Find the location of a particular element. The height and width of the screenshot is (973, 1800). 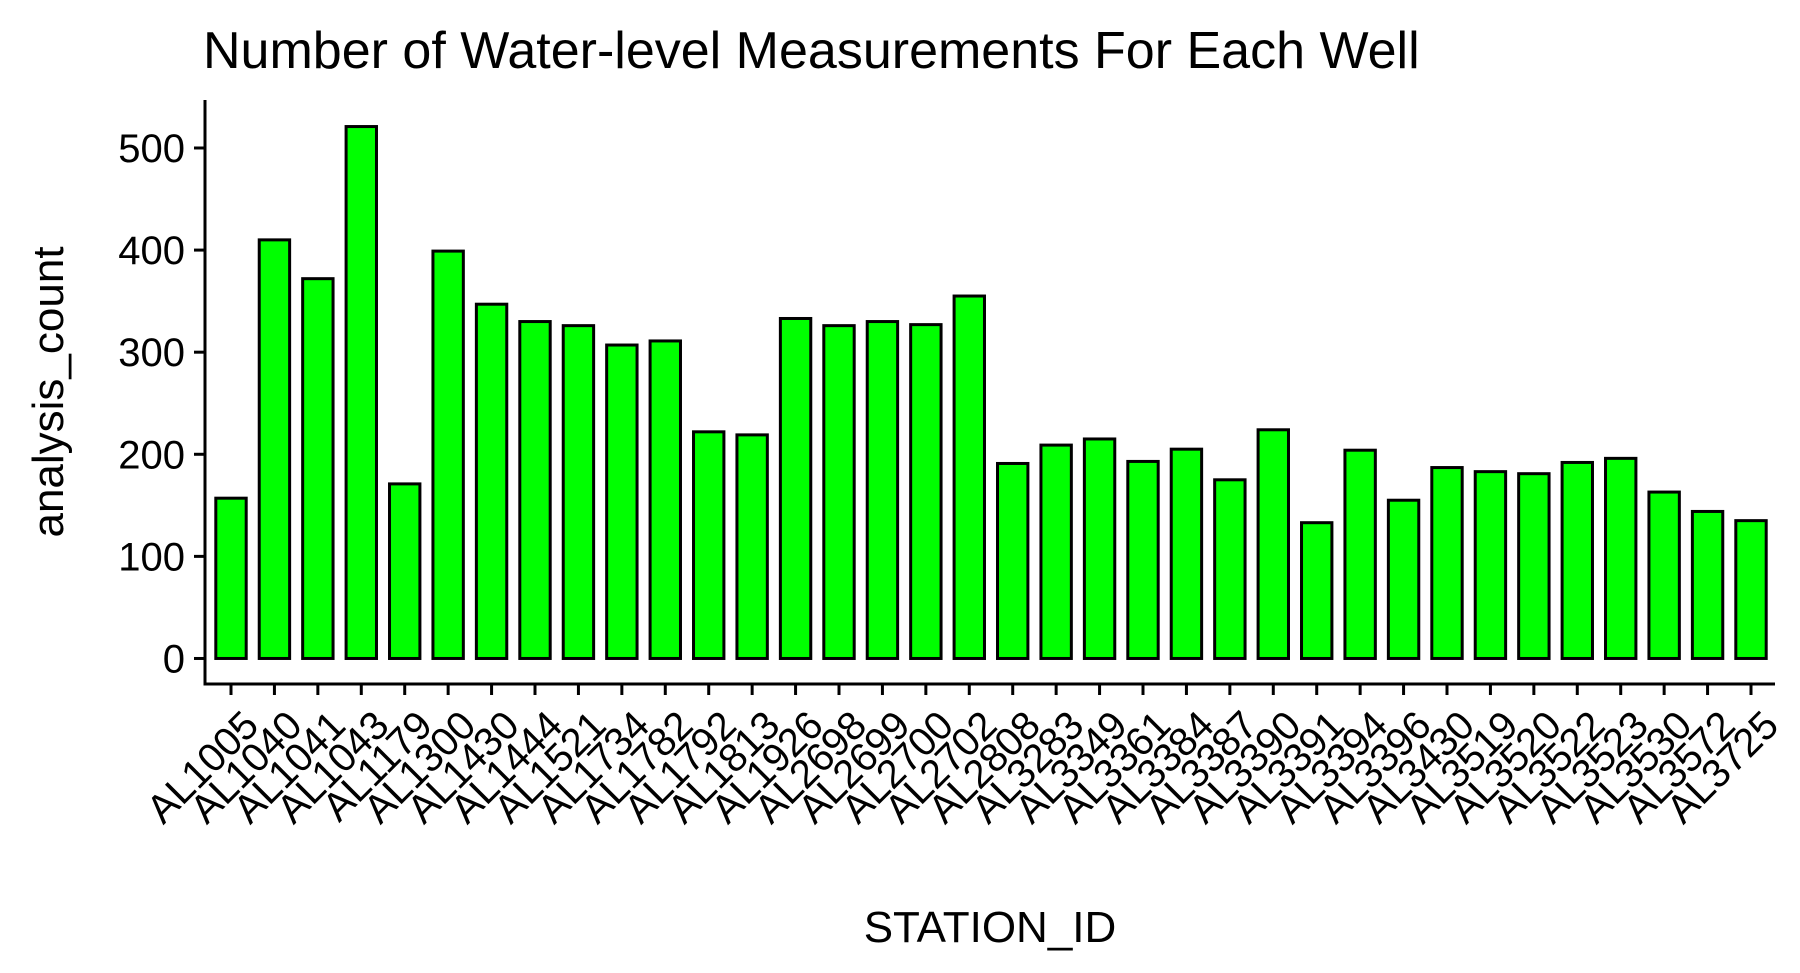

bar-AL1043 is located at coordinates (361, 392).